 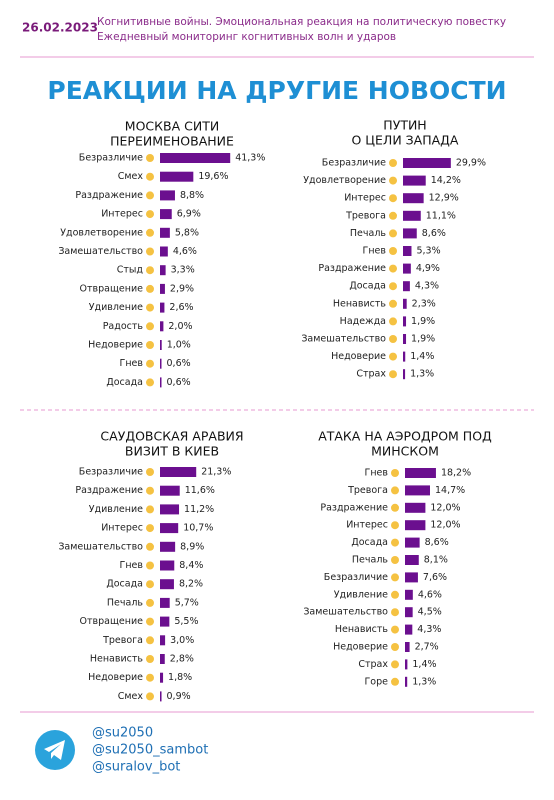 I want to click on value-label: 0,9%, so click(x=179, y=696).